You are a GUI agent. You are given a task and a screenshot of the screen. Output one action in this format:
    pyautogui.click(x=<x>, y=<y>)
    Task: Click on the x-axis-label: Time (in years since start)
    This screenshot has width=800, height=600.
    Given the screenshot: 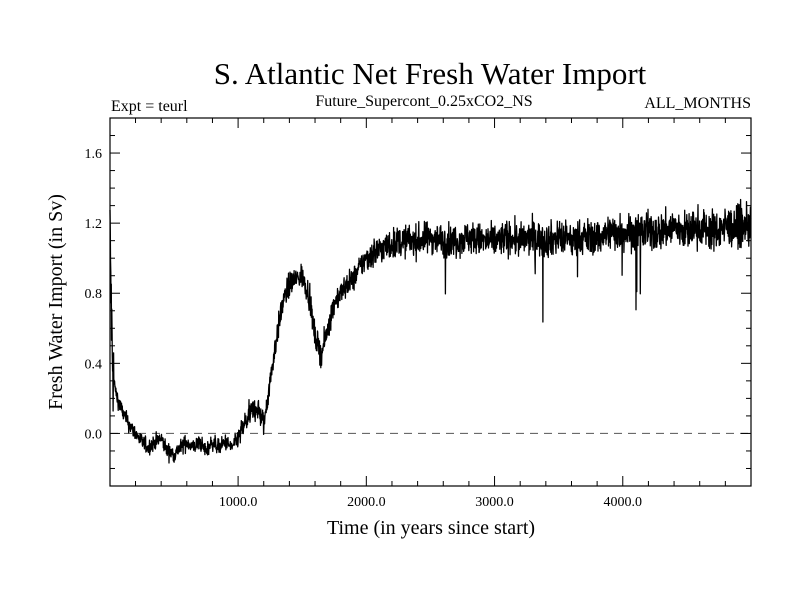 What is the action you would take?
    pyautogui.click(x=431, y=528)
    